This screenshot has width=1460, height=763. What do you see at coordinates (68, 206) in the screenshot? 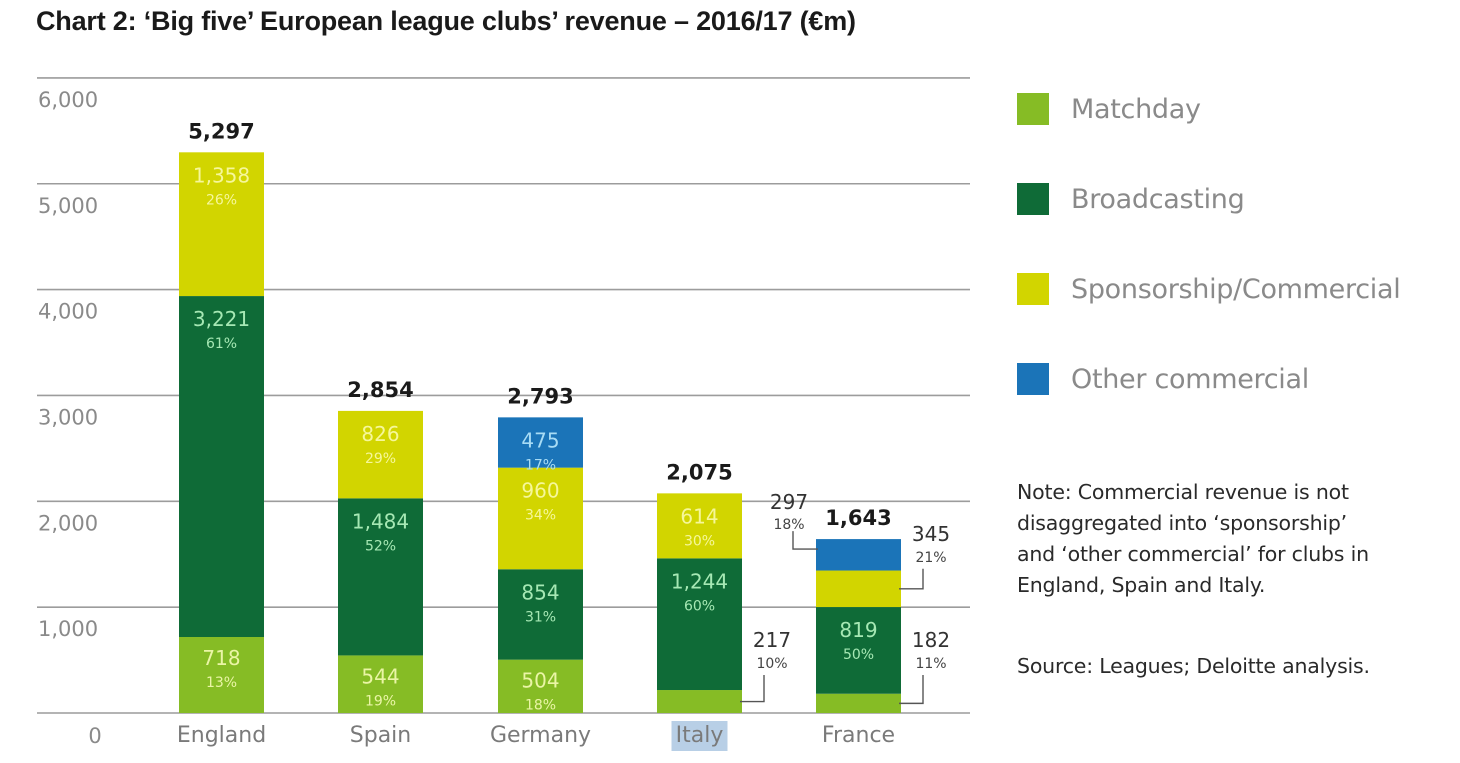
I see `y-tick-label: 5,000` at bounding box center [68, 206].